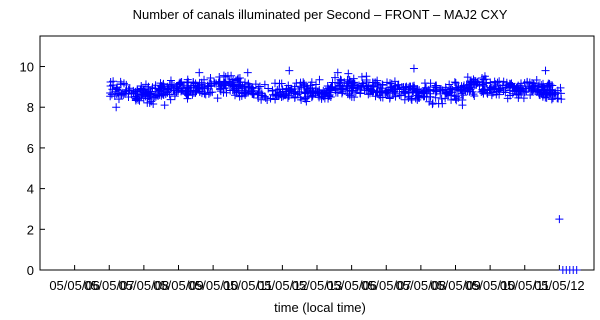  What do you see at coordinates (32, 169) in the screenshot?
I see `y-axis: 0 2 4 6 8 10` at bounding box center [32, 169].